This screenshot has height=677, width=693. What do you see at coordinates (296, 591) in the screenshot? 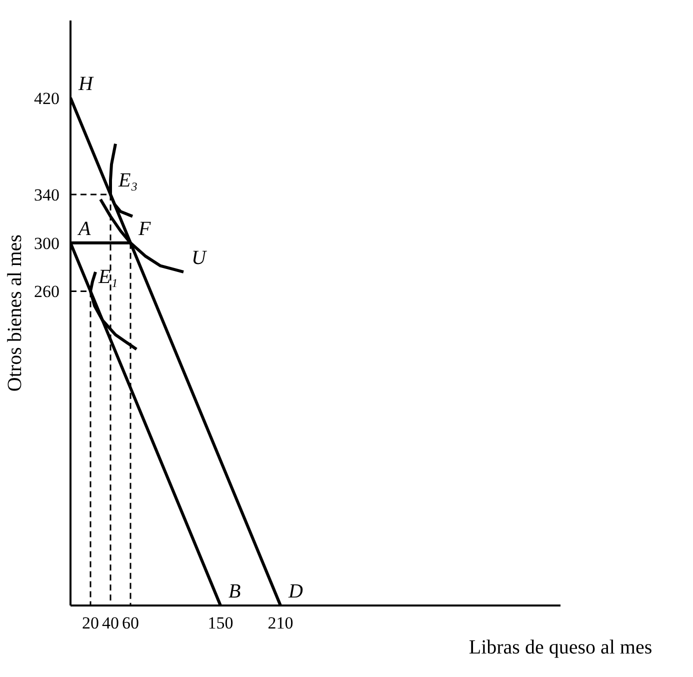
I see `annotation: D` at bounding box center [296, 591].